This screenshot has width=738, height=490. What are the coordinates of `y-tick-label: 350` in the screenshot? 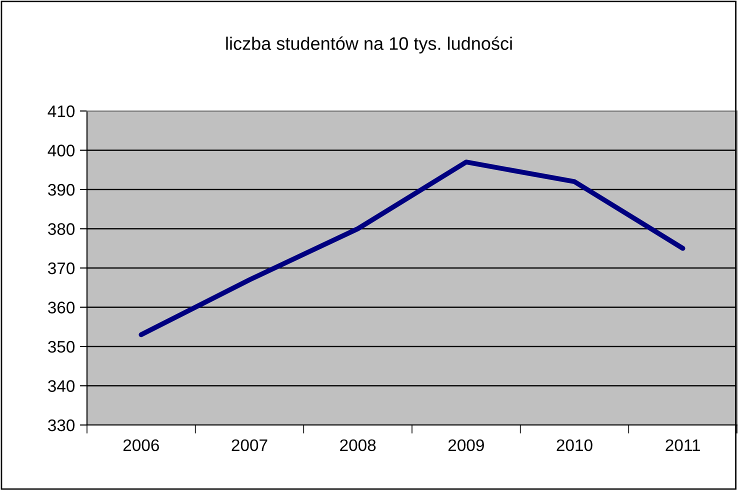 It's located at (61, 346).